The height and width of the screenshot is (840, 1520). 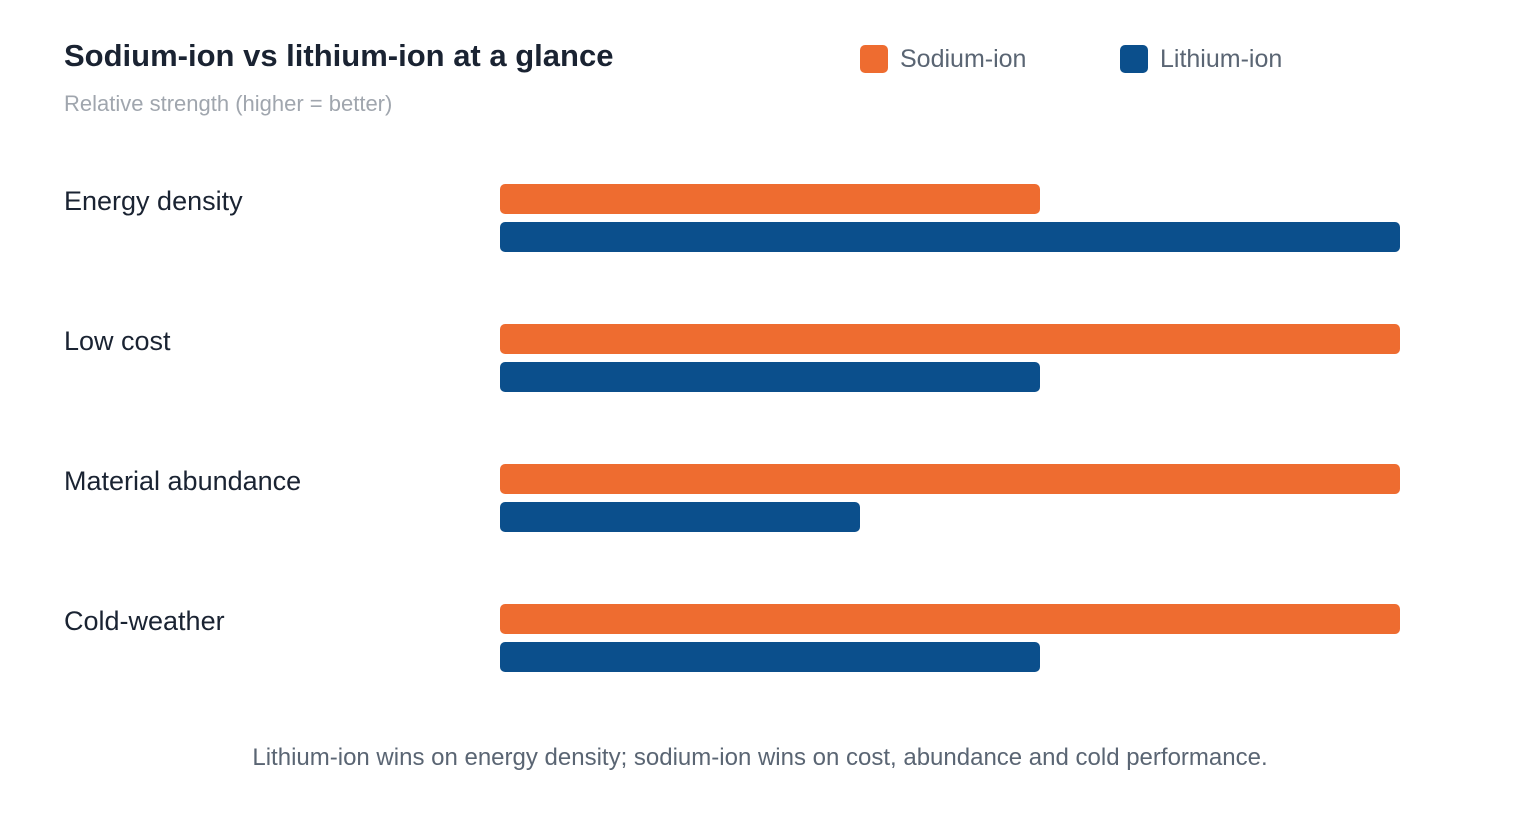 I want to click on legend-label-sodium-ion: Sodium-ion, so click(x=963, y=58).